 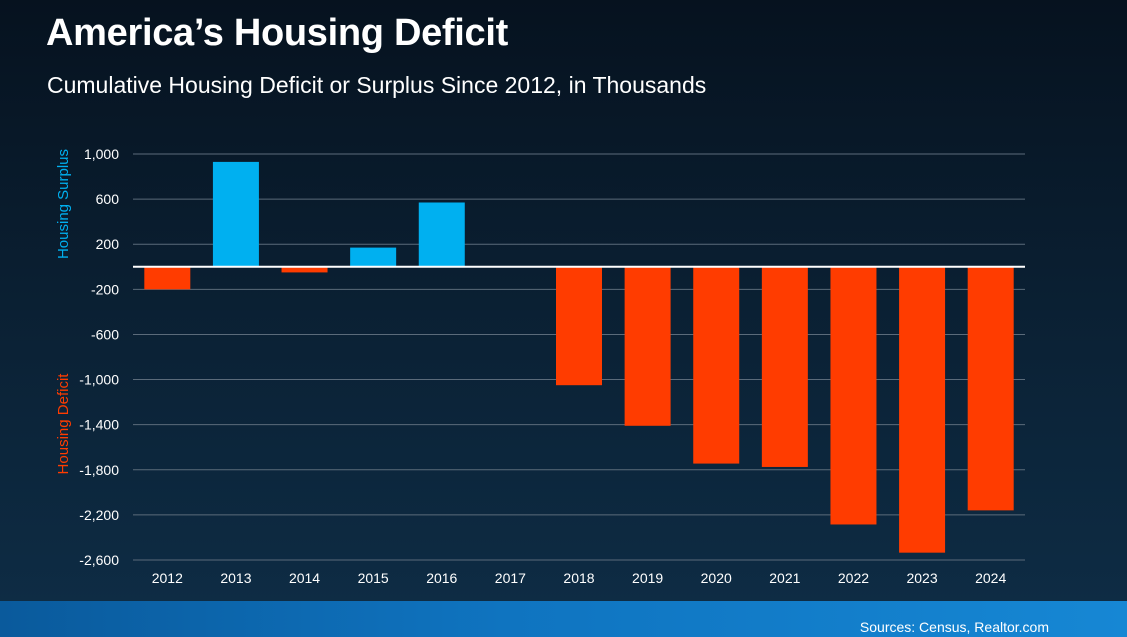 I want to click on bar-2023, so click(x=922, y=409).